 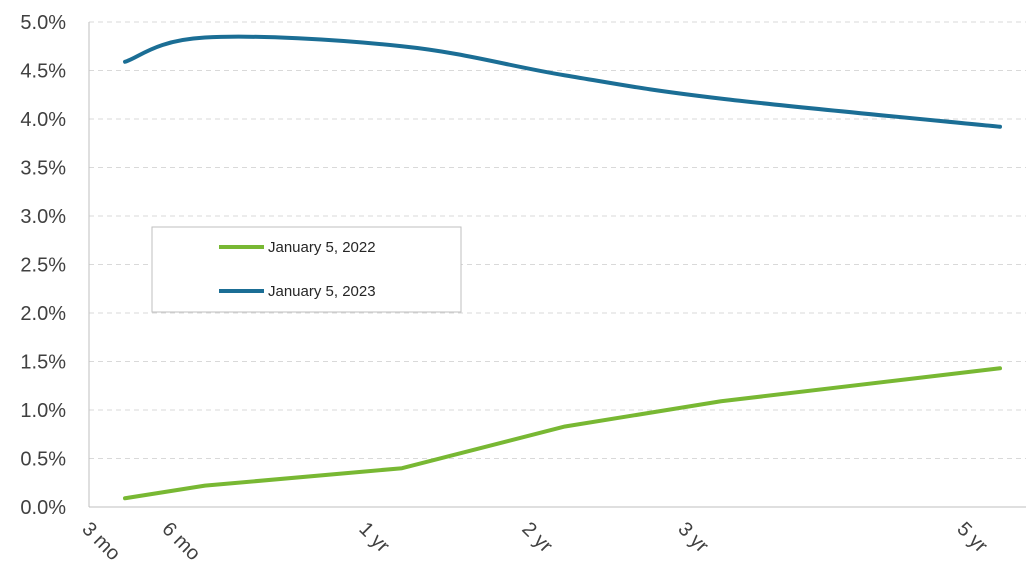 I want to click on y-tick-label: 0.5%, so click(x=43, y=460).